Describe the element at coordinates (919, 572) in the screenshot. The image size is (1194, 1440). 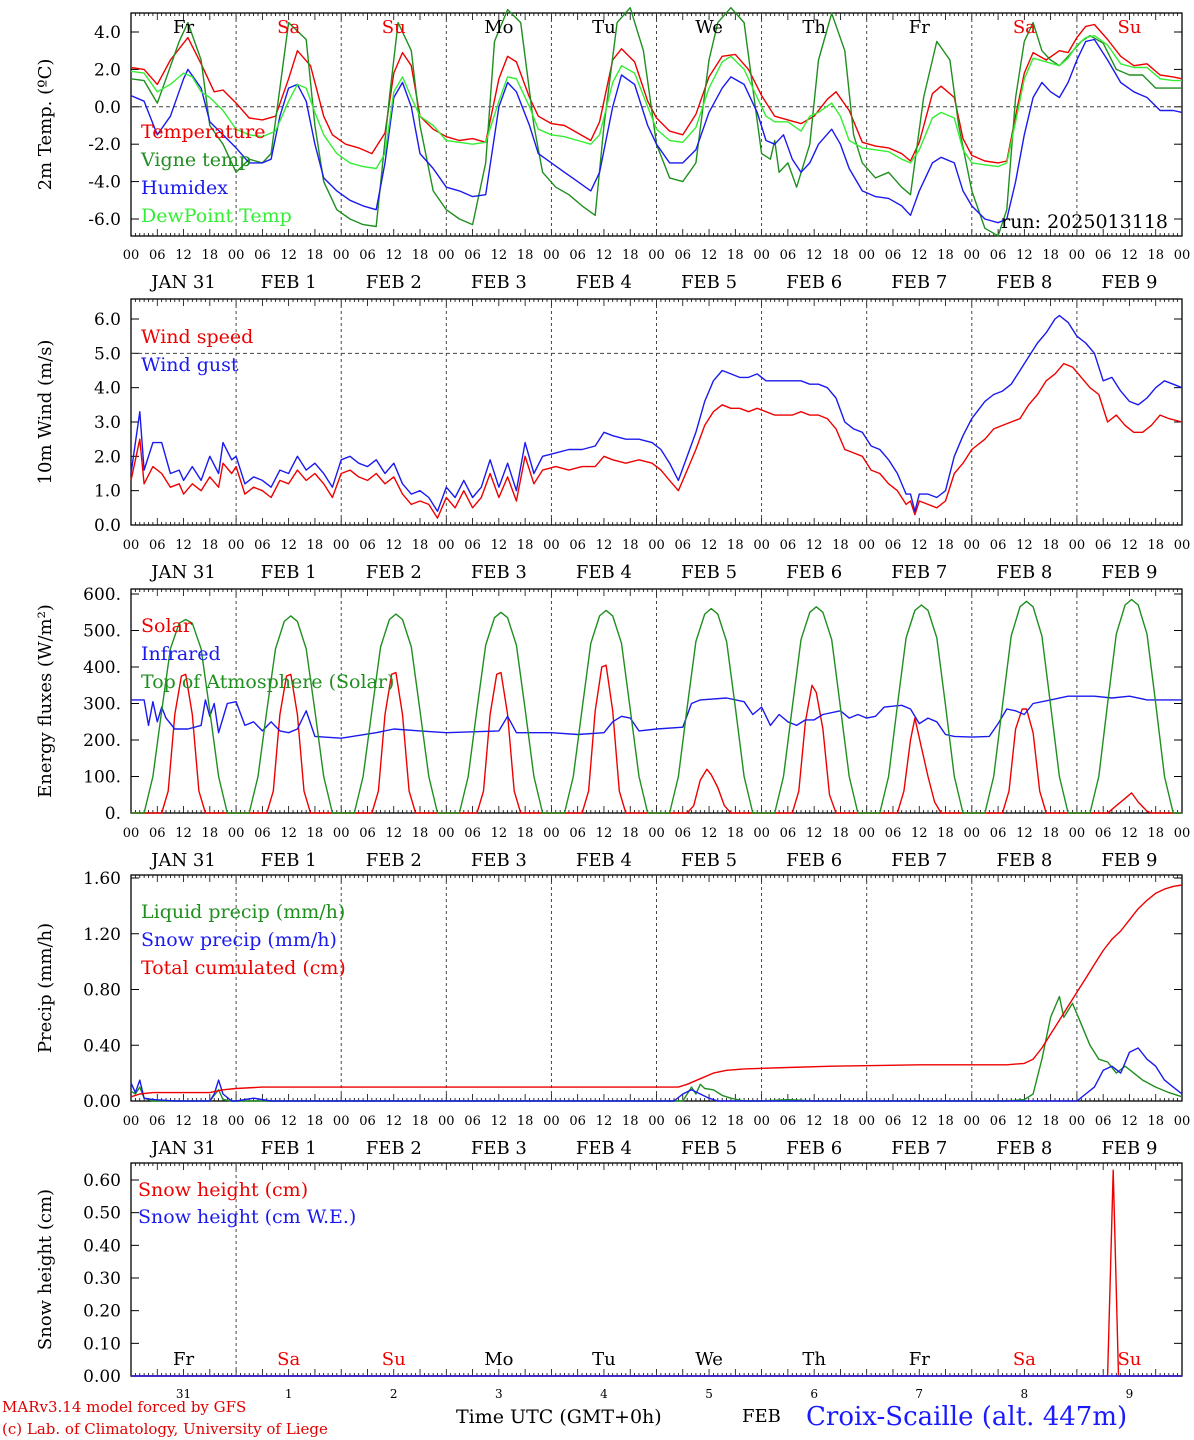
I see `wind-date-label: FEB 7` at that location.